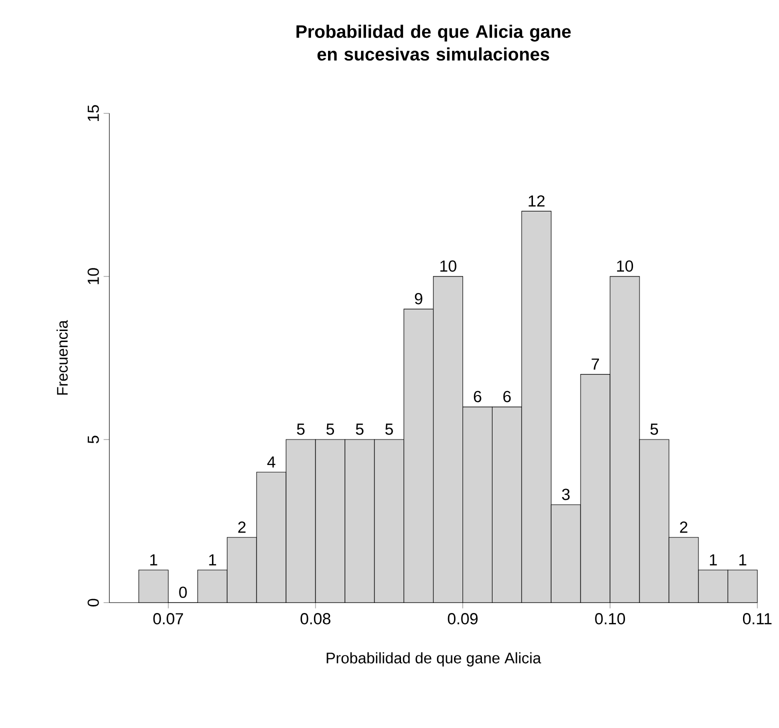 This screenshot has width=779, height=728. What do you see at coordinates (168, 618) in the screenshot?
I see `x-tick-label: 0.07` at bounding box center [168, 618].